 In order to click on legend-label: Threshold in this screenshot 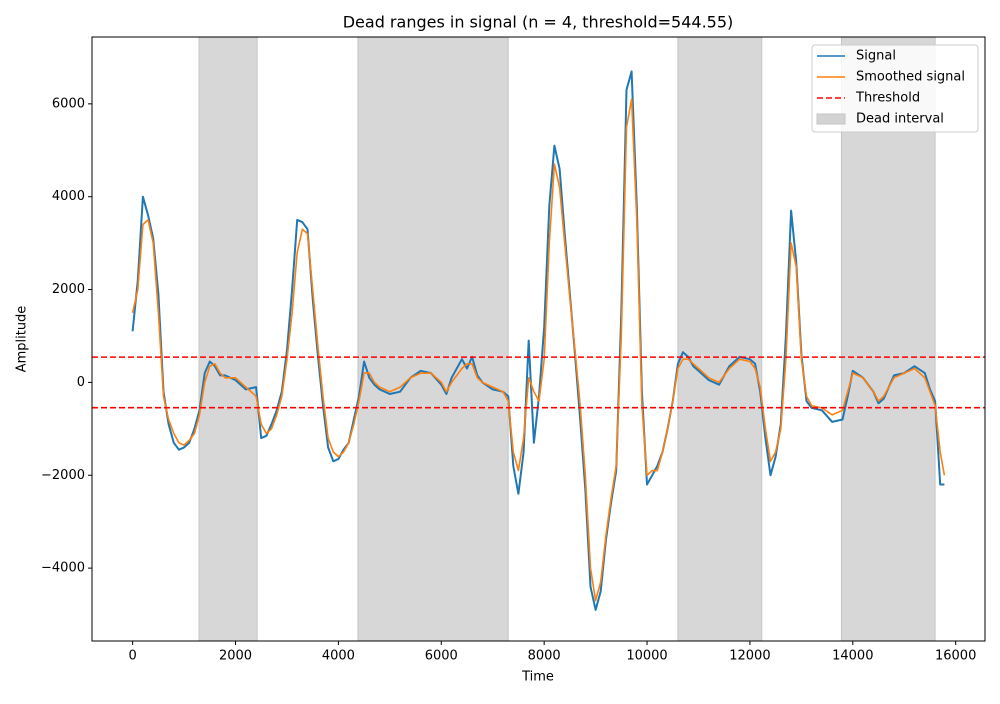, I will do `click(887, 98)`.